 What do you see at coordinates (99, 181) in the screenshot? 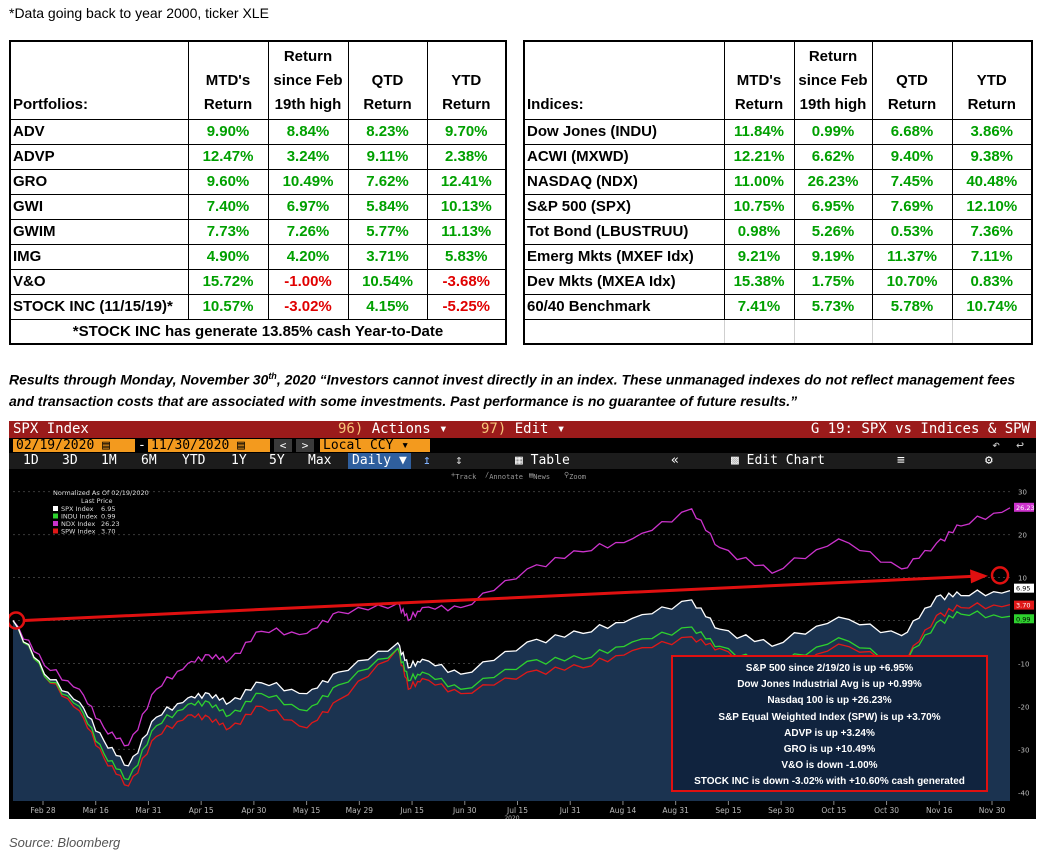
I see `row-label: GRO` at bounding box center [99, 181].